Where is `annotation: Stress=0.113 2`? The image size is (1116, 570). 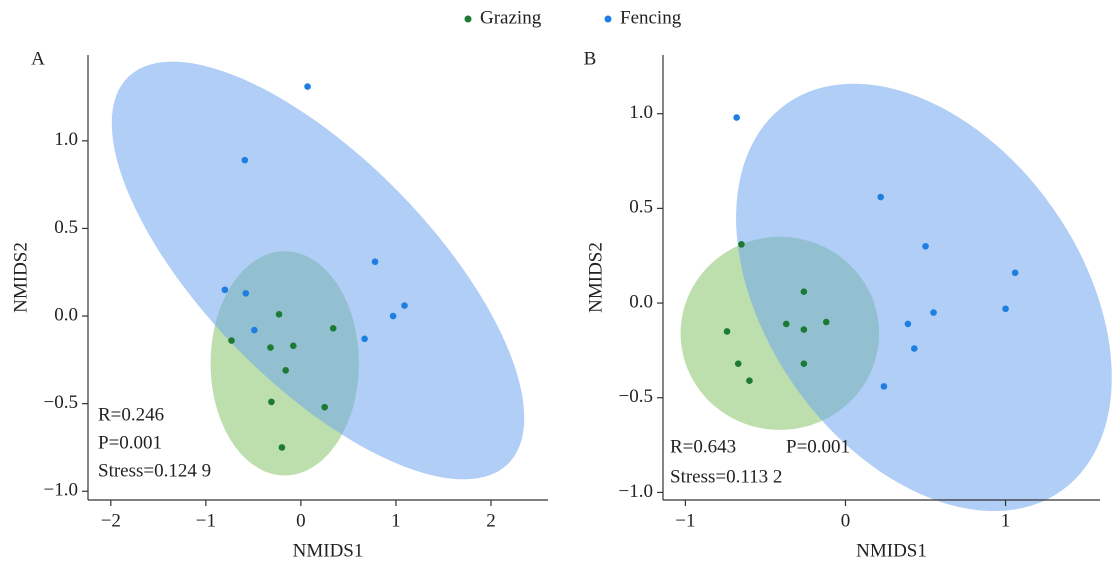 annotation: Stress=0.113 2 is located at coordinates (726, 476).